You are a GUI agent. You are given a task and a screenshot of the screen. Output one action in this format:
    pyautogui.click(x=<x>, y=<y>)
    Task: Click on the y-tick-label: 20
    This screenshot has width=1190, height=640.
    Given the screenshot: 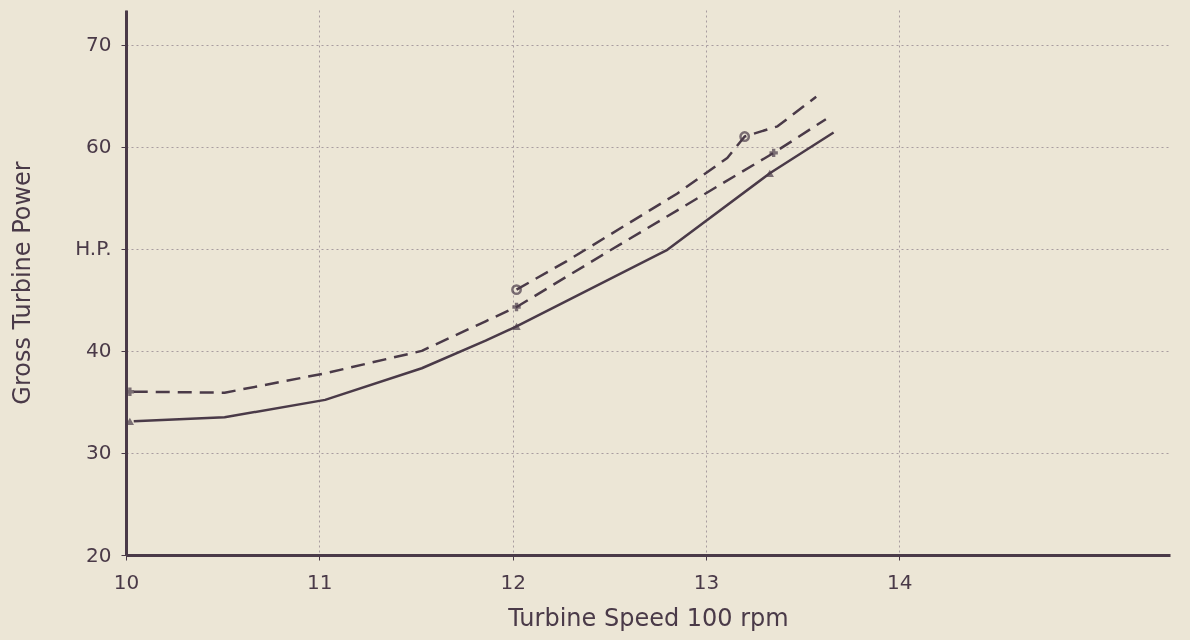 What is the action you would take?
    pyautogui.click(x=99, y=554)
    